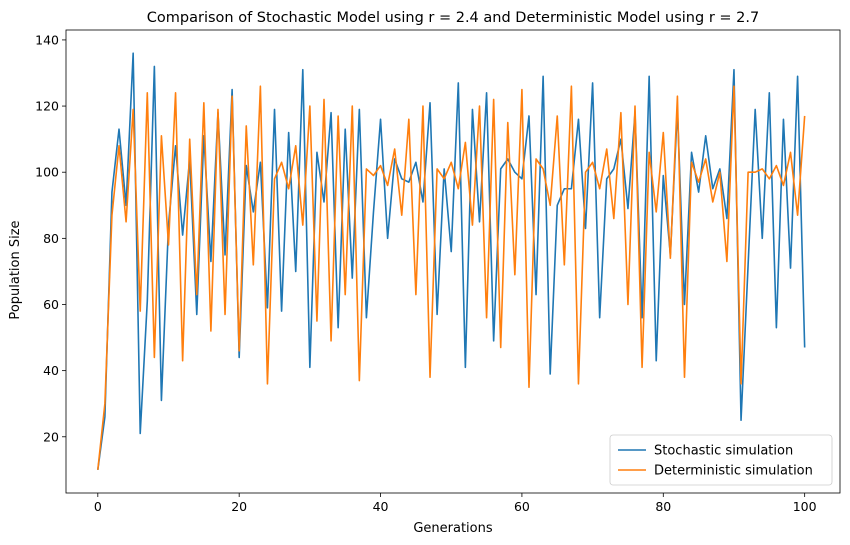 This screenshot has width=850, height=545. What do you see at coordinates (51, 370) in the screenshot?
I see `y-tick-label: 40` at bounding box center [51, 370].